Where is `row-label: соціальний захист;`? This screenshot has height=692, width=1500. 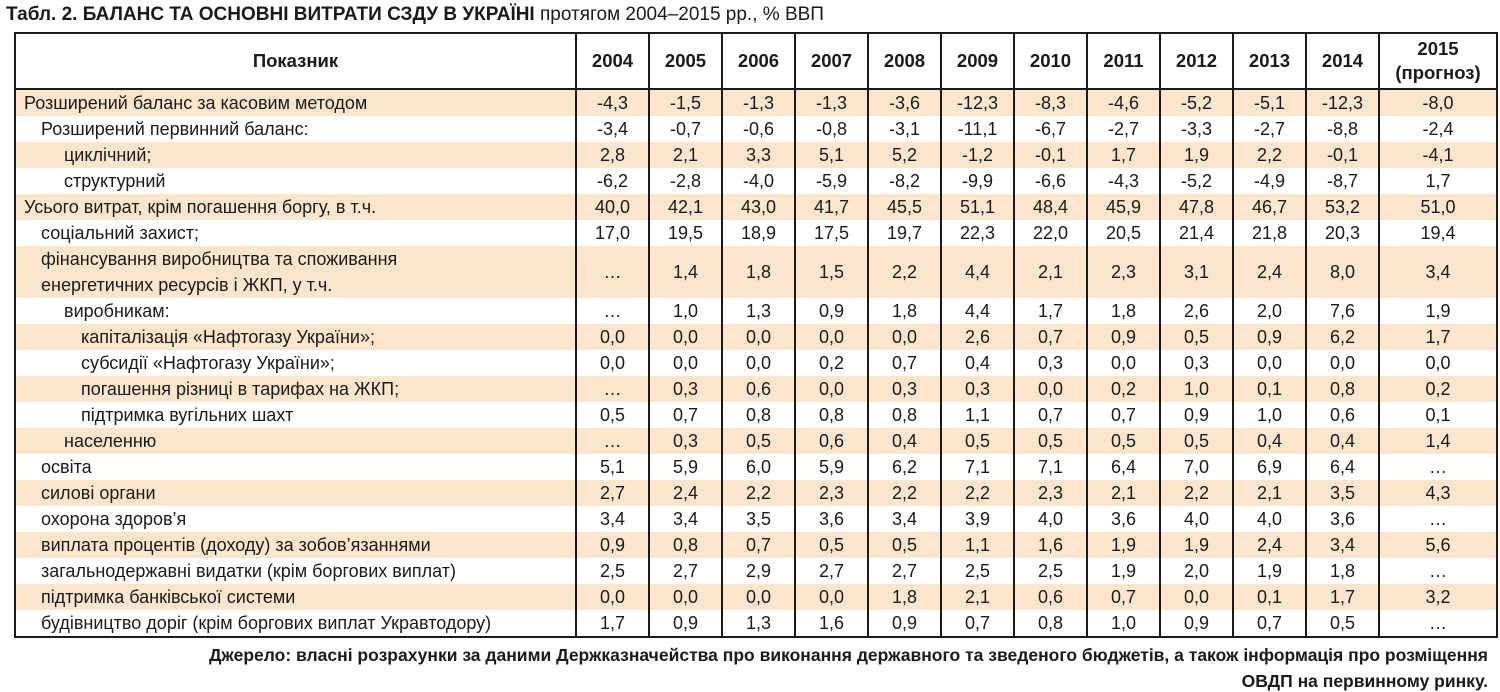 row-label: соціальний захист; is located at coordinates (295, 233).